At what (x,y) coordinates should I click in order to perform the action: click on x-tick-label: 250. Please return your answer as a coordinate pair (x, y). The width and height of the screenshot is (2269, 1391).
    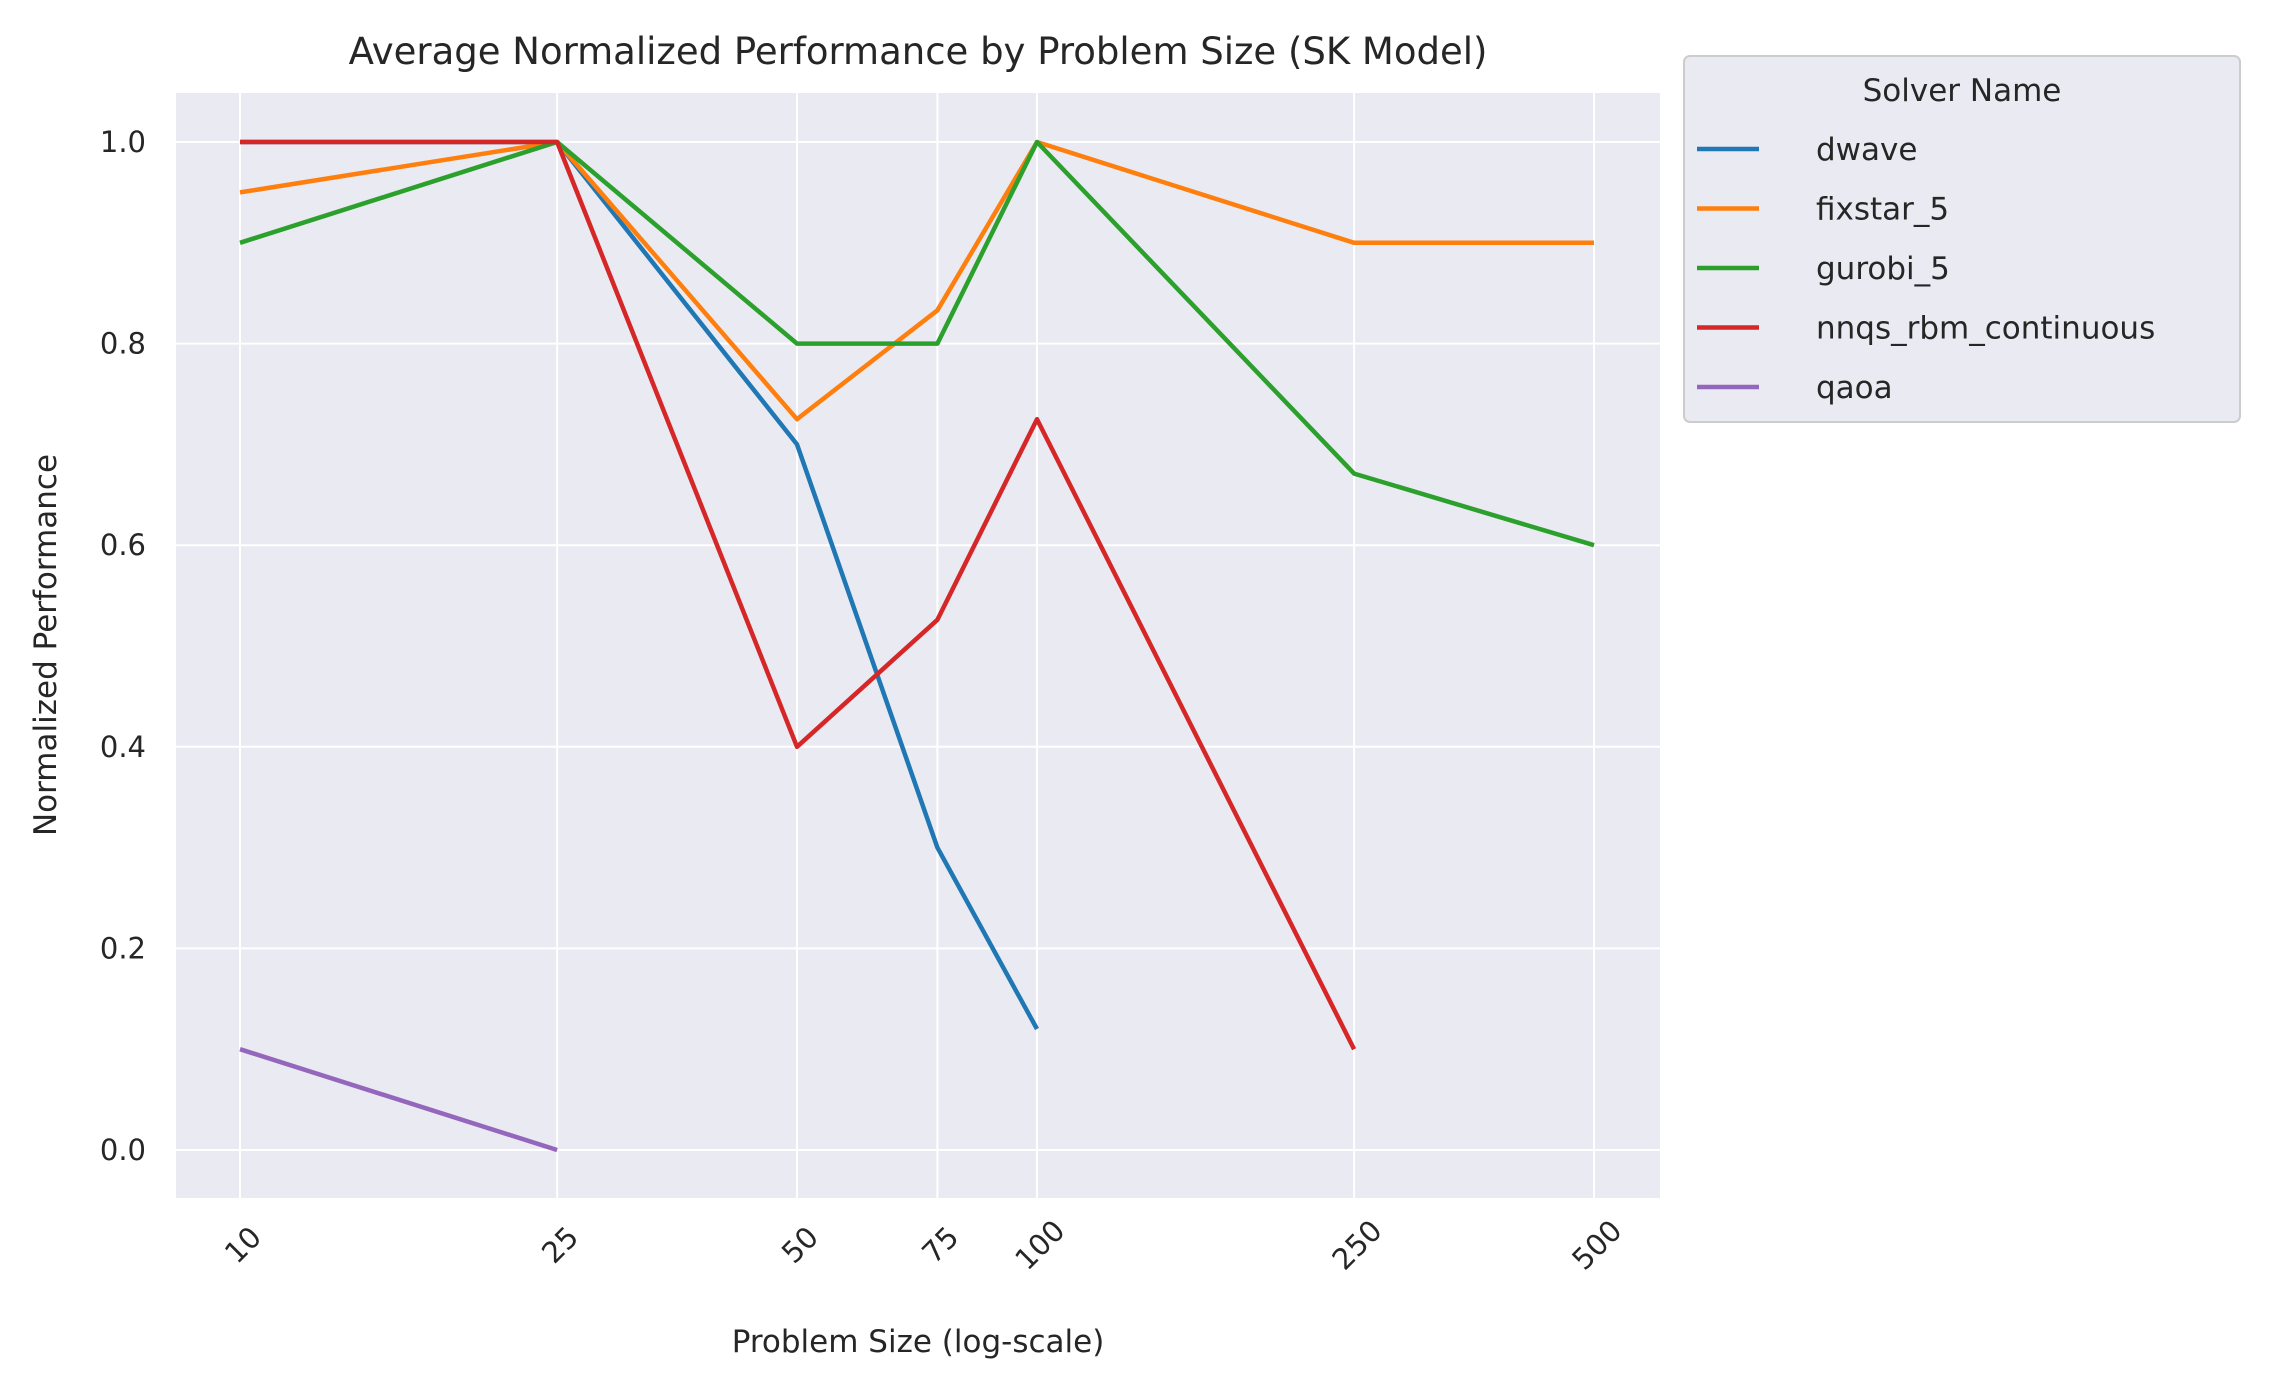
    Looking at the image, I should click on (1356, 1244).